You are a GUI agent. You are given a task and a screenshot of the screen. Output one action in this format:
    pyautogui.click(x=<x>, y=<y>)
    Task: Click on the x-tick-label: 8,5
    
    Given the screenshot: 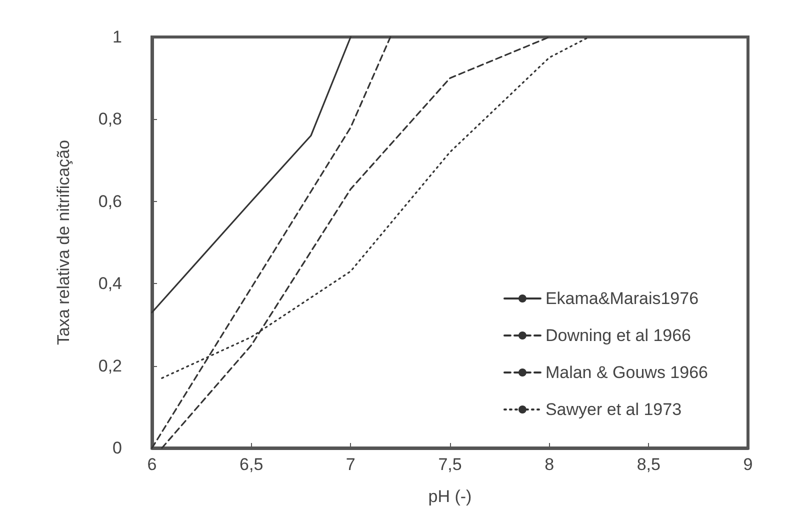 What is the action you would take?
    pyautogui.click(x=648, y=464)
    